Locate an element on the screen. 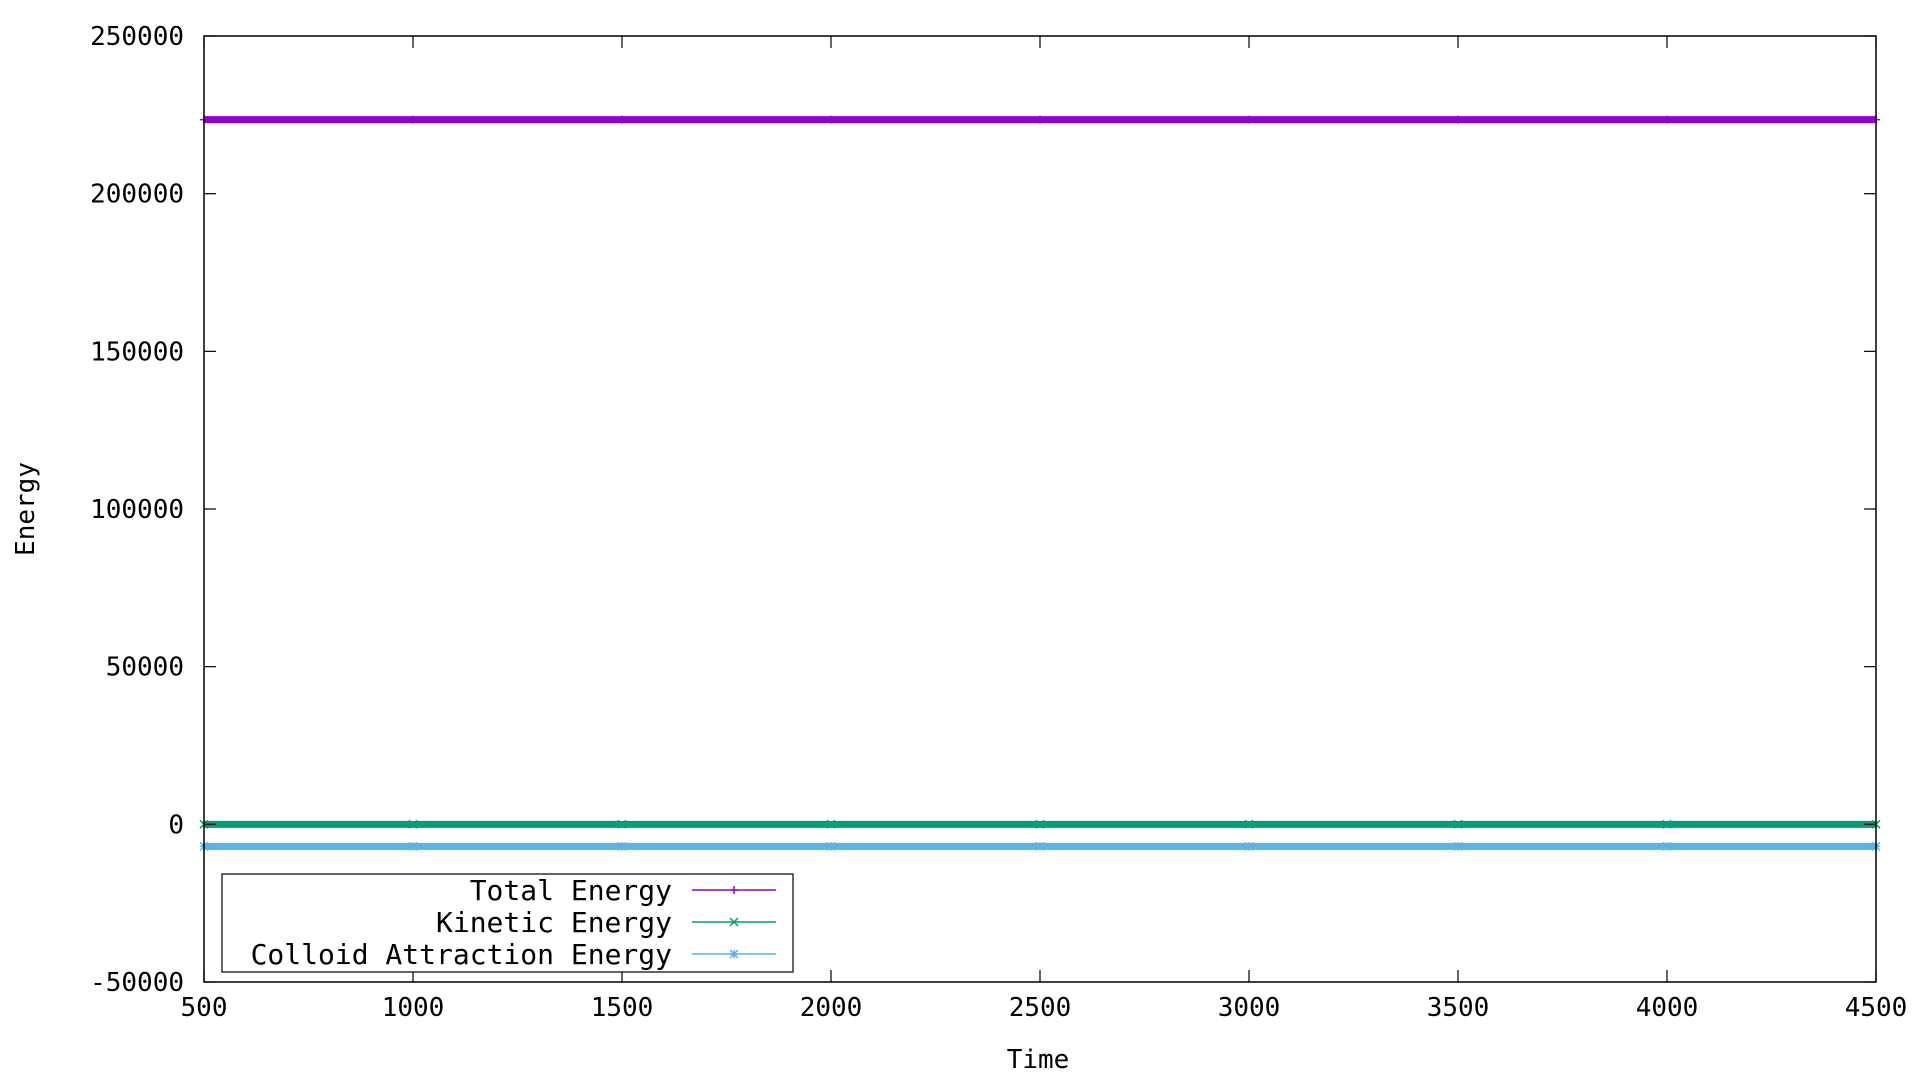  x-tick-label: 2500 is located at coordinates (1040, 1008).